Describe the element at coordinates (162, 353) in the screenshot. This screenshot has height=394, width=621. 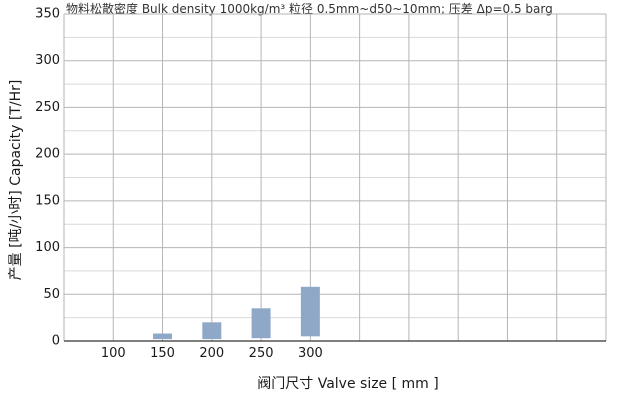
I see `x-tick-label: 150` at that location.